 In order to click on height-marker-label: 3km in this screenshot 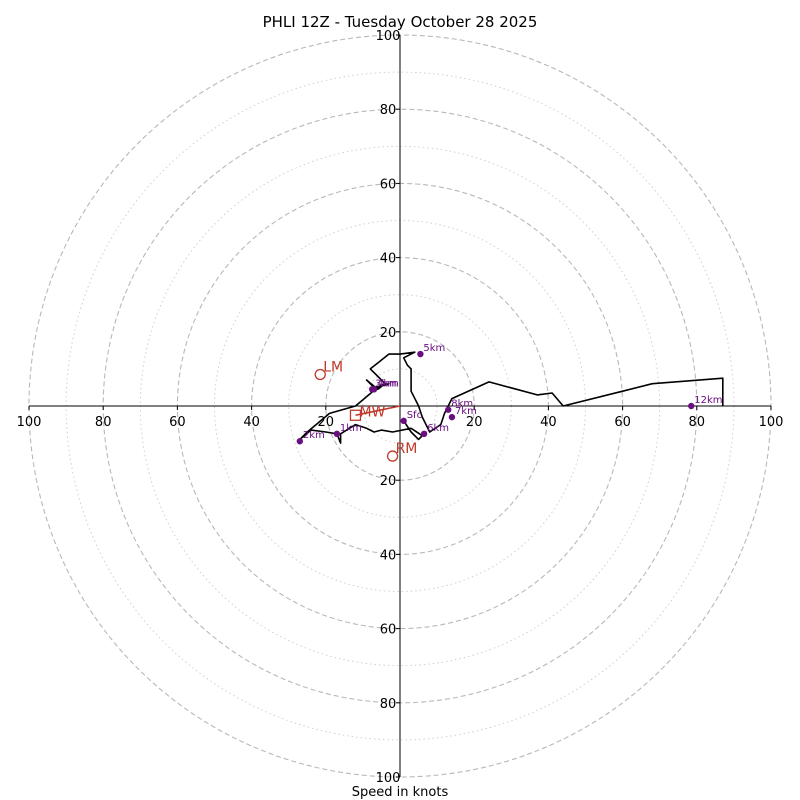, I will do `click(386, 383)`.